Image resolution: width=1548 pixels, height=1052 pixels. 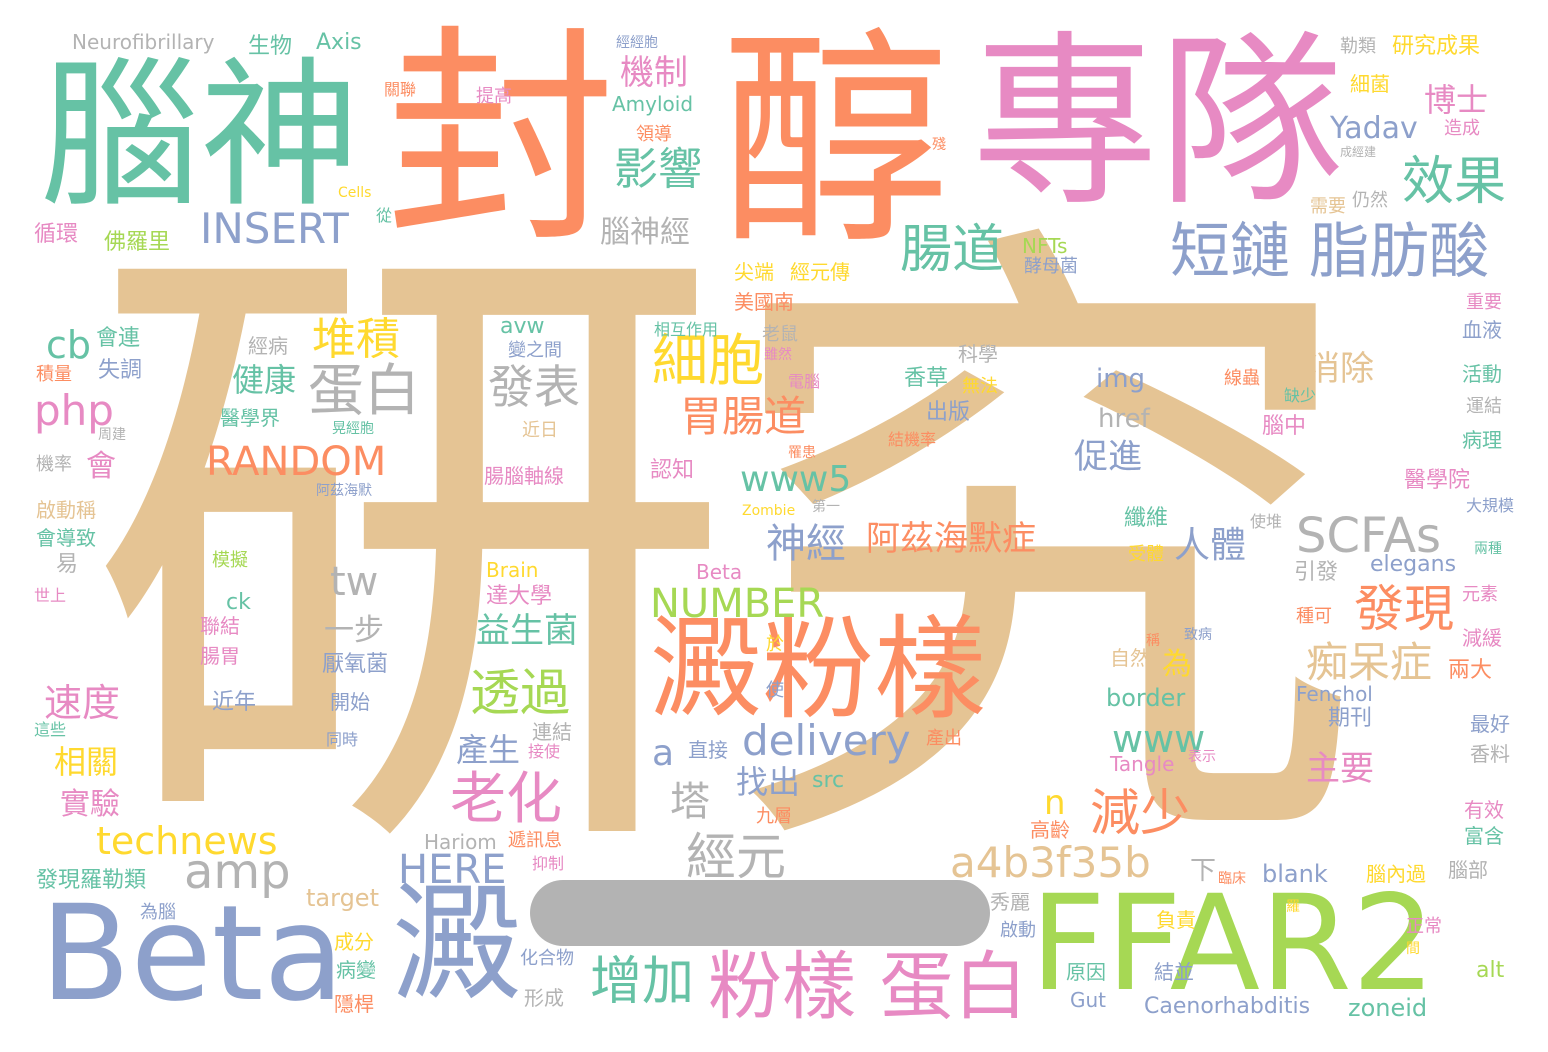 I want to click on word-xiuli: 秀麗, so click(x=1010, y=902).